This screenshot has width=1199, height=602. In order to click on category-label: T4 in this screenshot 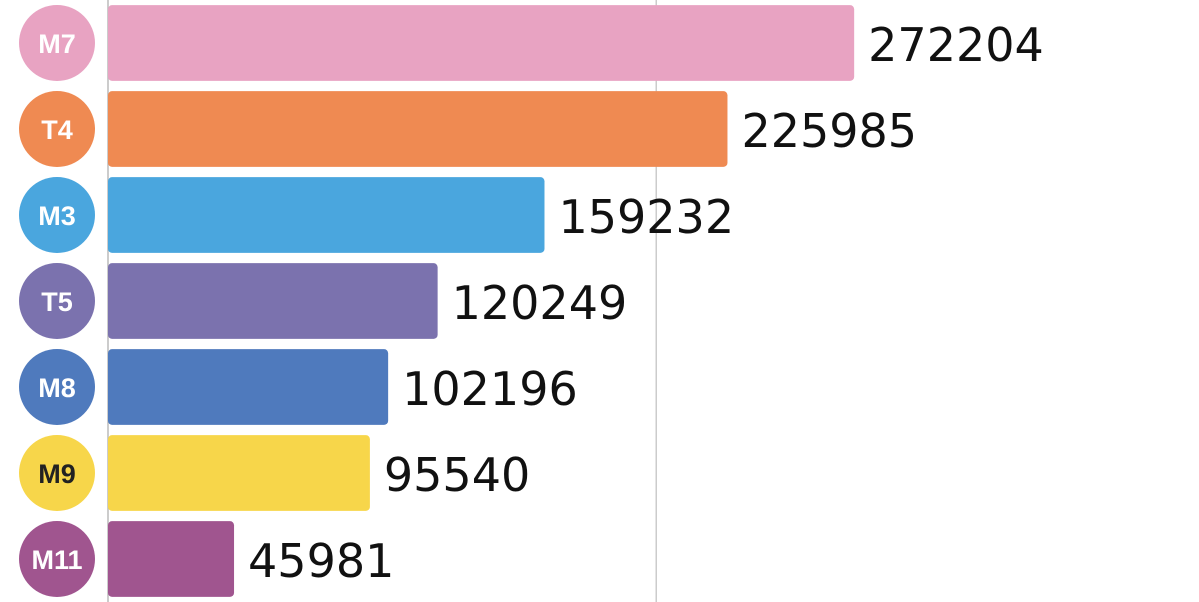, I will do `click(57, 130)`.